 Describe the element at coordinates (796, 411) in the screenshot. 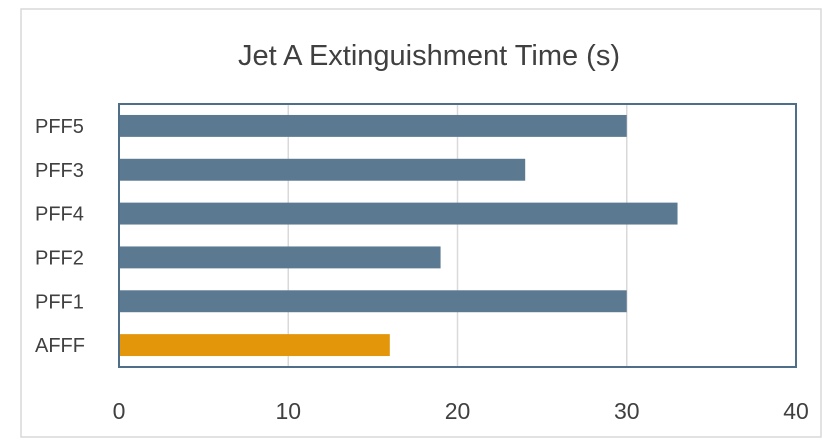

I see `x-tick-label: 40` at that location.